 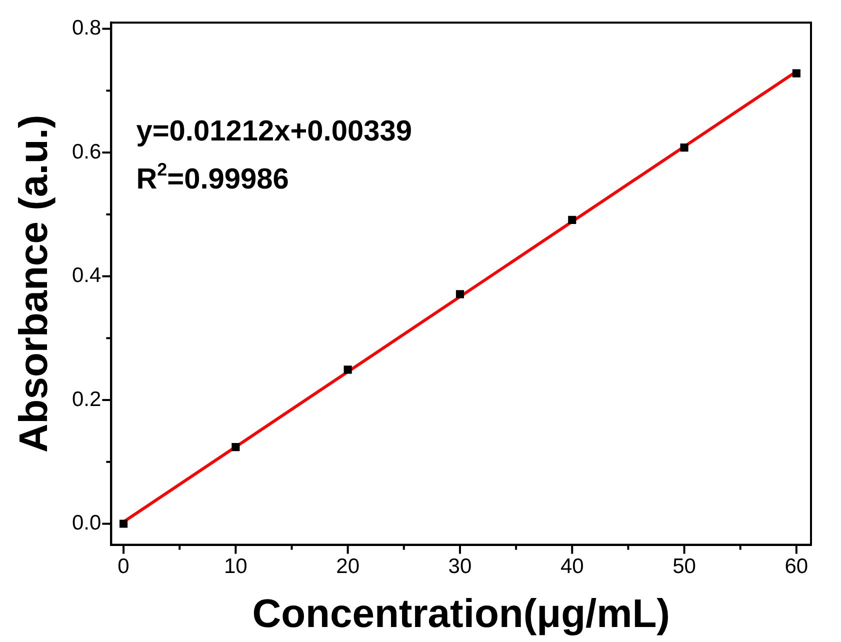 What do you see at coordinates (460, 566) in the screenshot?
I see `x-tick-label: 30` at bounding box center [460, 566].